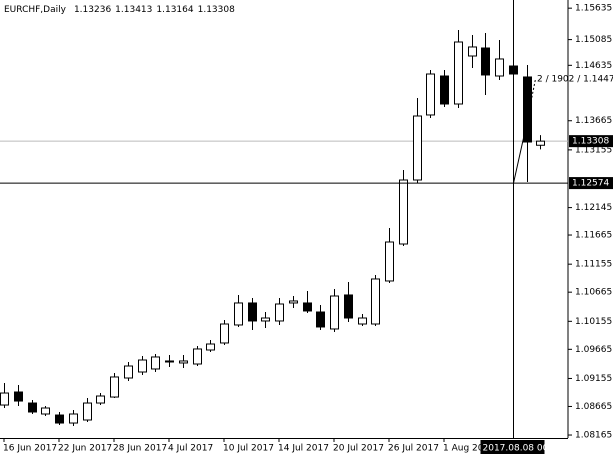 This screenshot has height=456, width=613. I want to click on y-tick-label: 1.10155, so click(593, 322).